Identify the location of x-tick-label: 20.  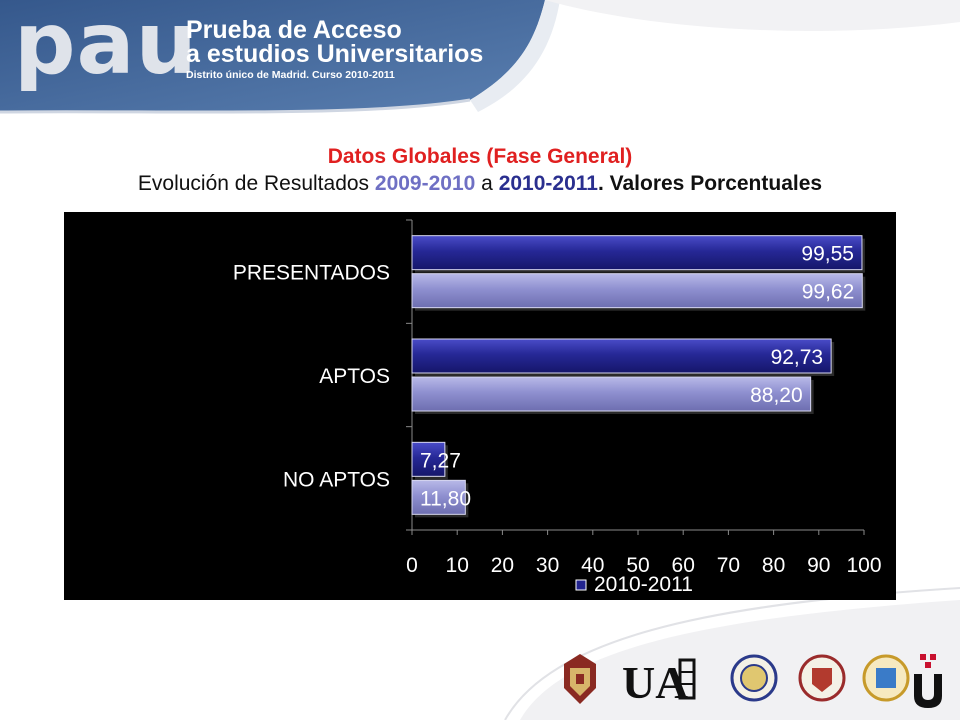
(502, 565).